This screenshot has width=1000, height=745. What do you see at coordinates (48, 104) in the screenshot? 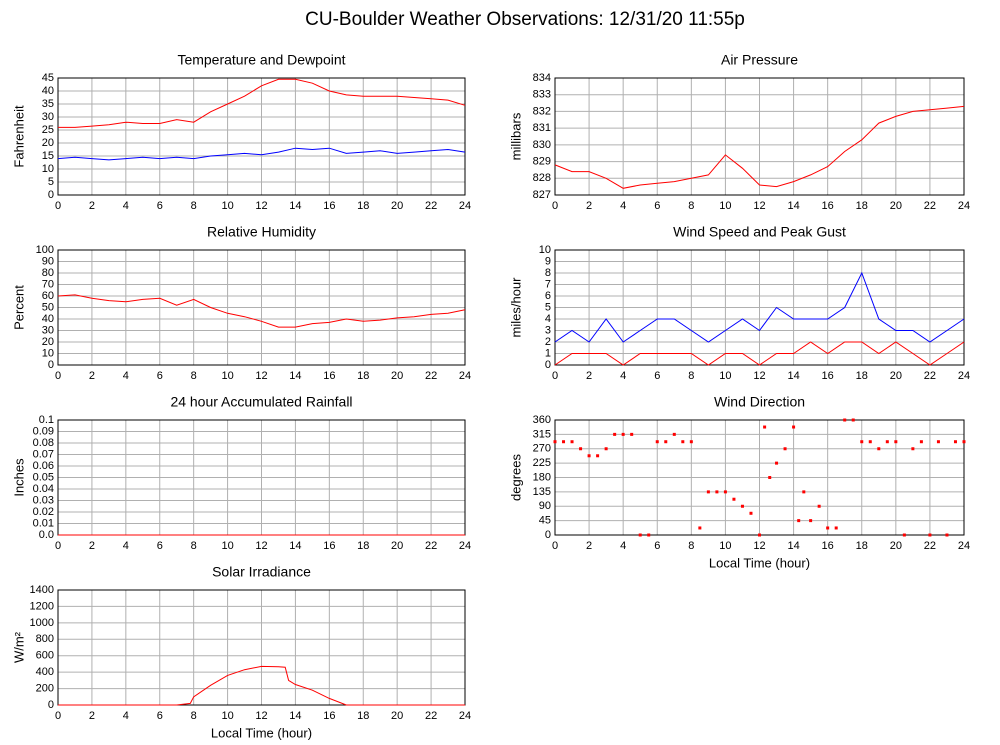
I see `y-tick-label: 35` at bounding box center [48, 104].